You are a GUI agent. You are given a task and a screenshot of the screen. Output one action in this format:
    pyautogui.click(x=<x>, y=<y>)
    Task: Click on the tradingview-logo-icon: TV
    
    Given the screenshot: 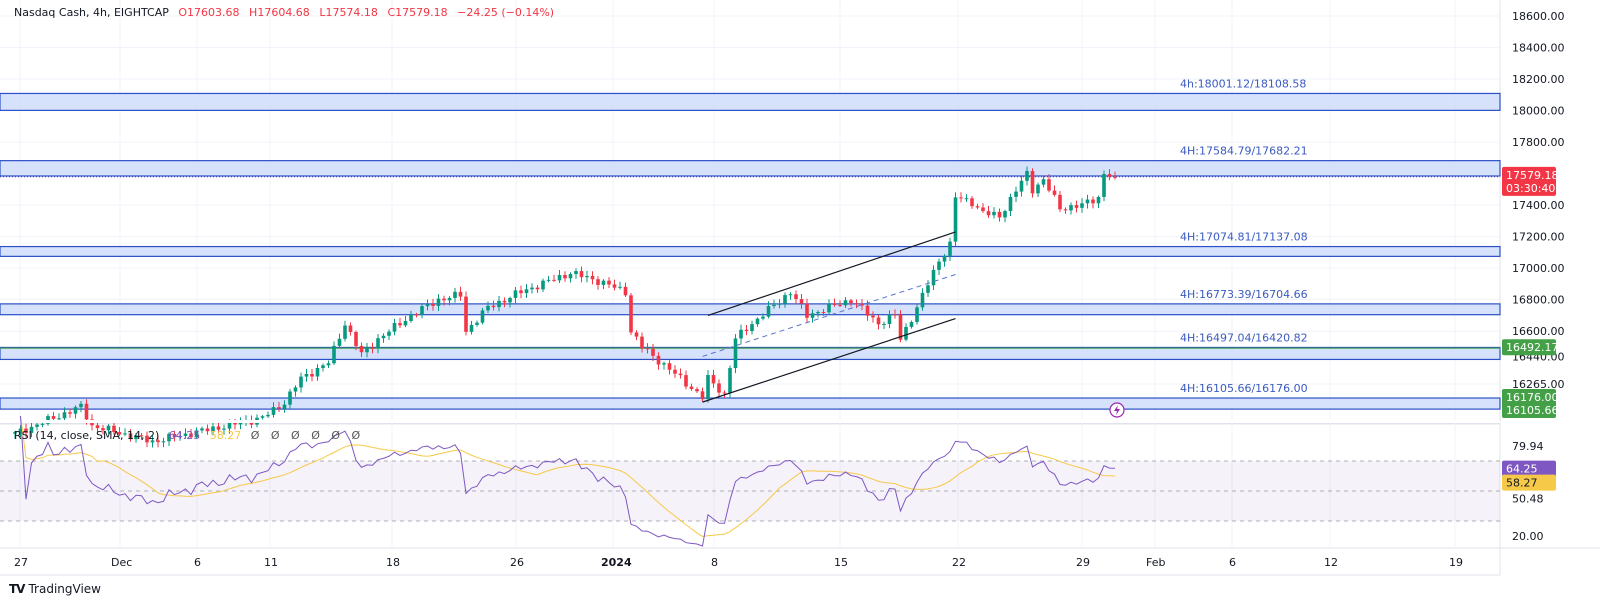 What is the action you would take?
    pyautogui.click(x=17, y=589)
    